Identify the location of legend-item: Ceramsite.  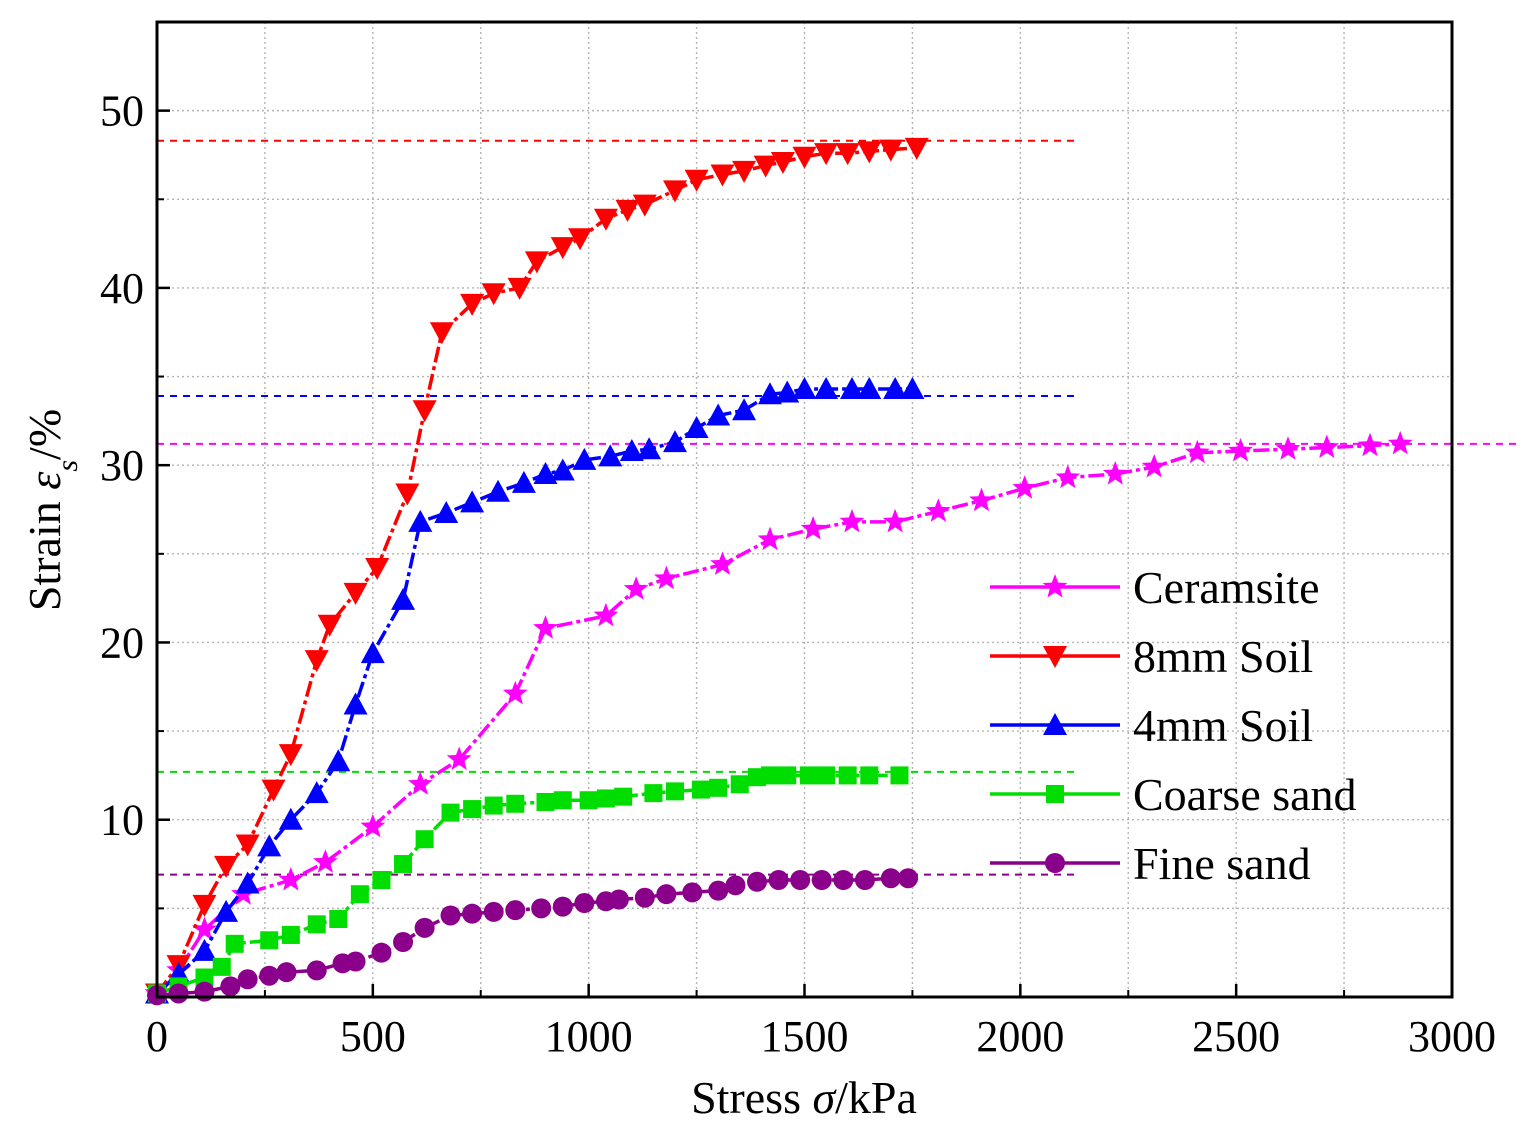
(1155, 587).